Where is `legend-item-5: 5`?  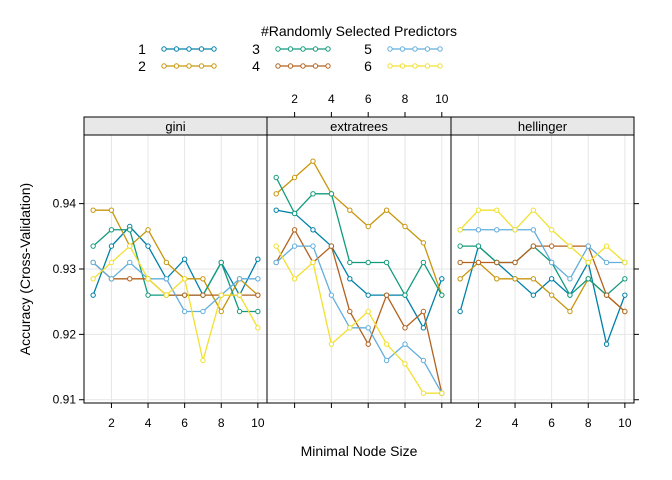 legend-item-5: 5 is located at coordinates (403, 49).